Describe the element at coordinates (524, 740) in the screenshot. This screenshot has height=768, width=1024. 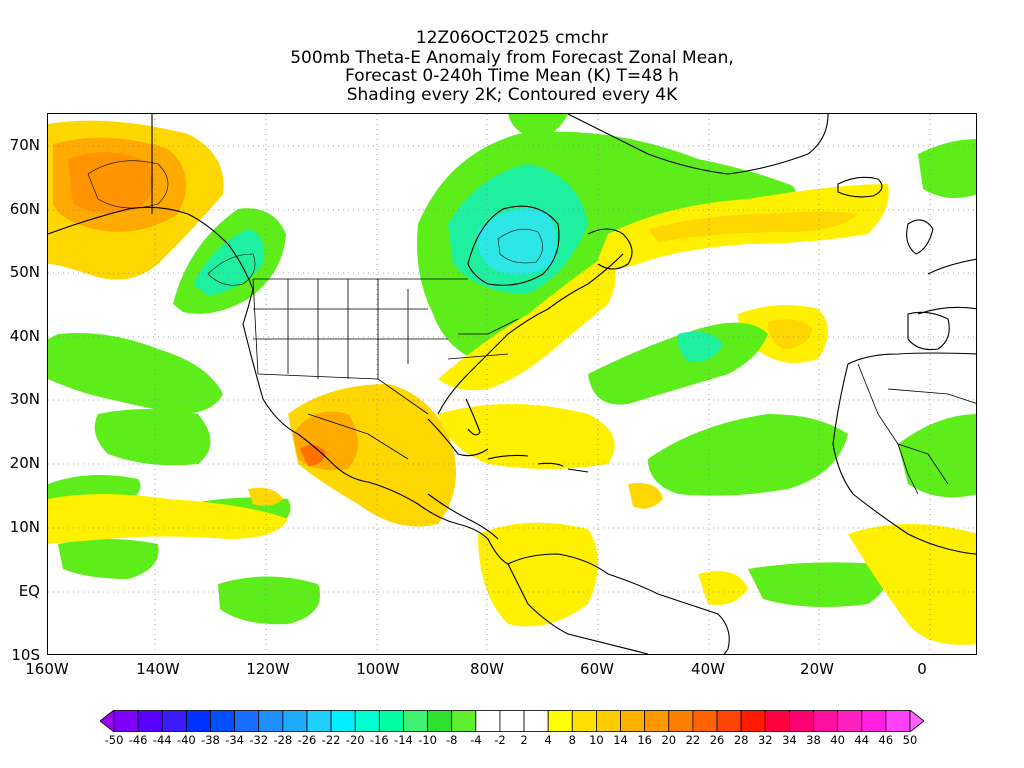
I see `colorbar-tick-label: 2` at that location.